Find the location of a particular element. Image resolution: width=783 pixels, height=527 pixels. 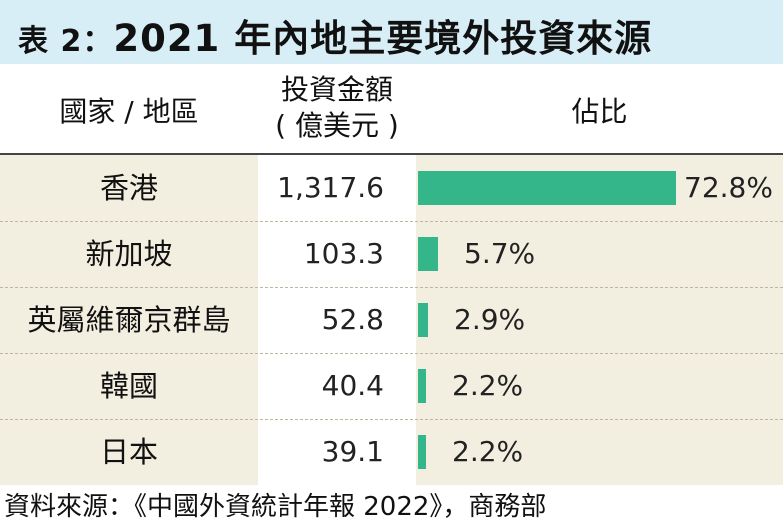

share-label: 72.8% is located at coordinates (728, 187).